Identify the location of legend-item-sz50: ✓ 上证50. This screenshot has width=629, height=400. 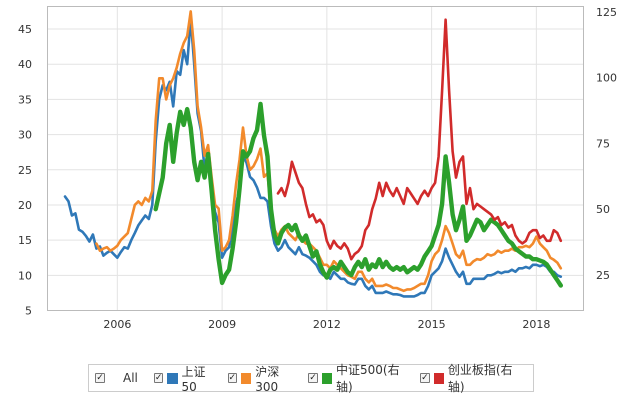
(185, 378).